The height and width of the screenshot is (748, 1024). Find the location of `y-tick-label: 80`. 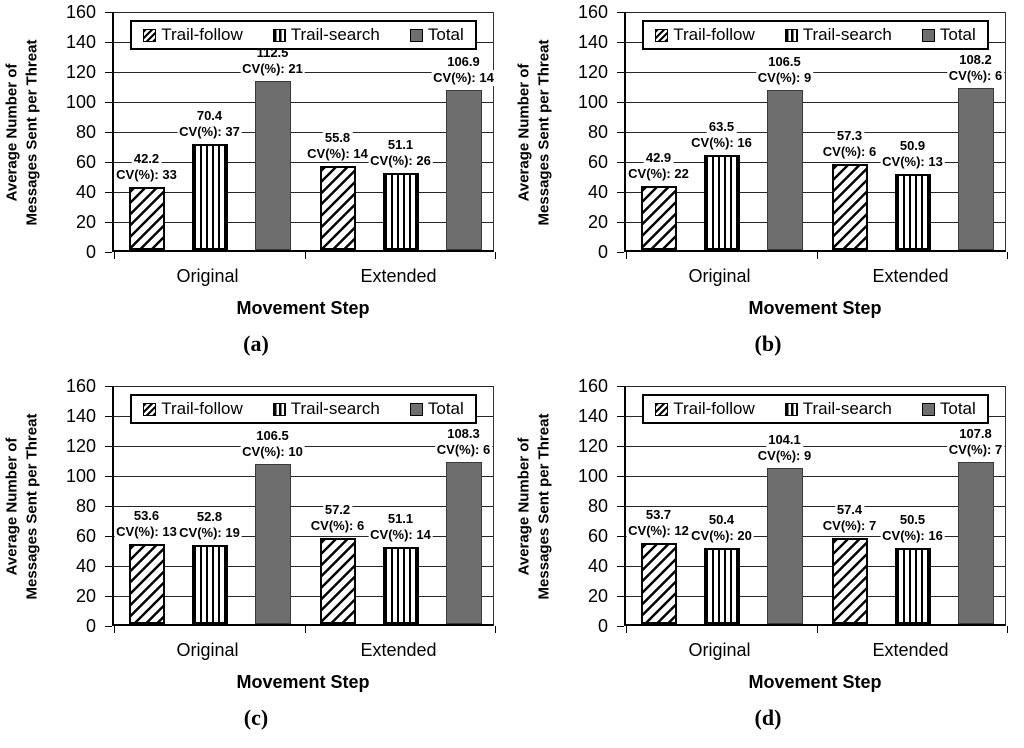

y-tick-label: 80 is located at coordinates (85, 506).